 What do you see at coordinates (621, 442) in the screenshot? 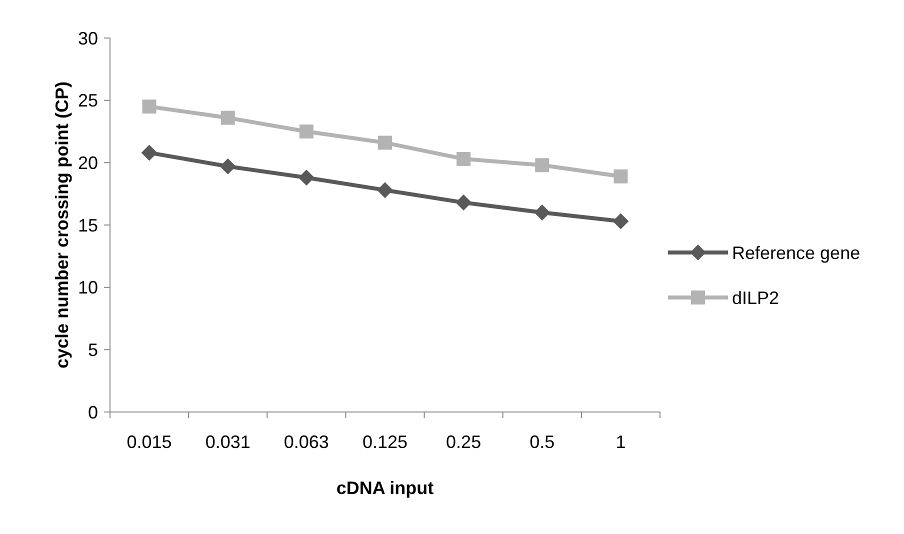
I see `x-tick-label: 1` at bounding box center [621, 442].